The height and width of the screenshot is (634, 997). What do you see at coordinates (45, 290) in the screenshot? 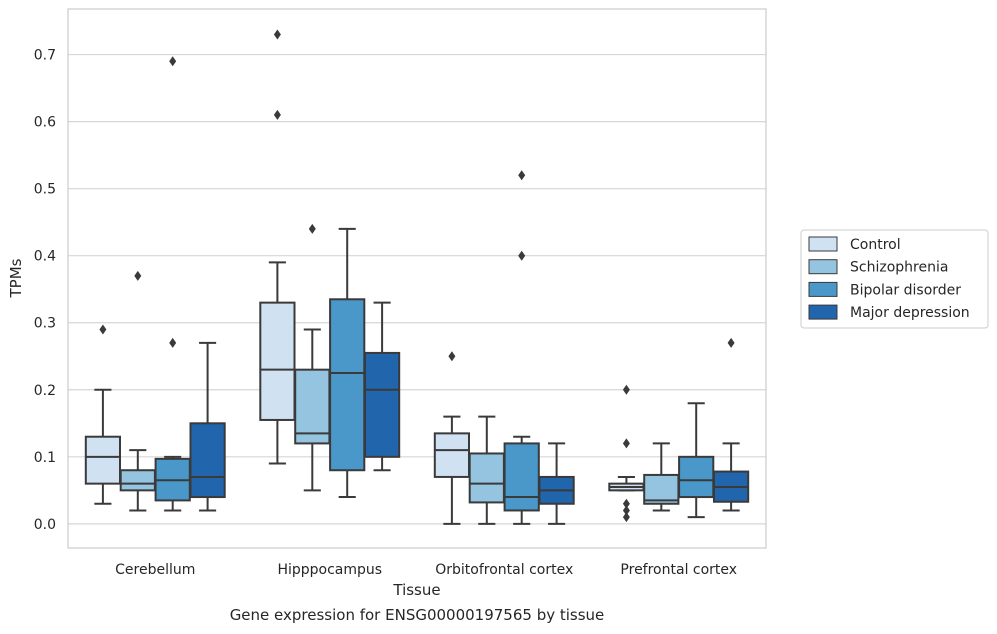
I see `y-tick-labels: 0.0 0.1 0.2 0.3 0.4 0.5 0.6 0.7` at bounding box center [45, 290].